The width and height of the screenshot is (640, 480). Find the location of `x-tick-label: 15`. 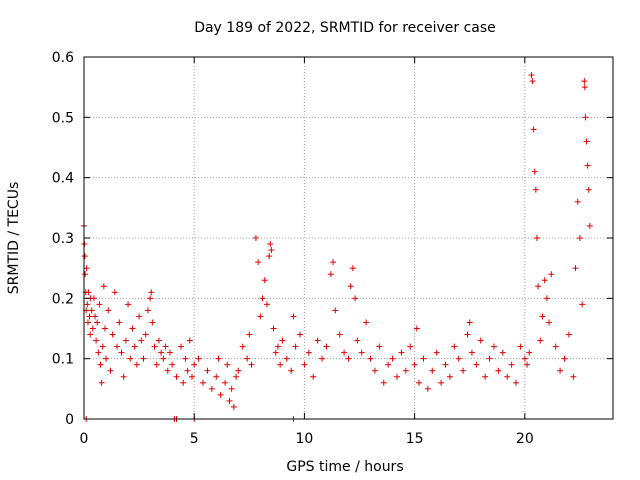

x-tick-label: 15 is located at coordinates (415, 439).